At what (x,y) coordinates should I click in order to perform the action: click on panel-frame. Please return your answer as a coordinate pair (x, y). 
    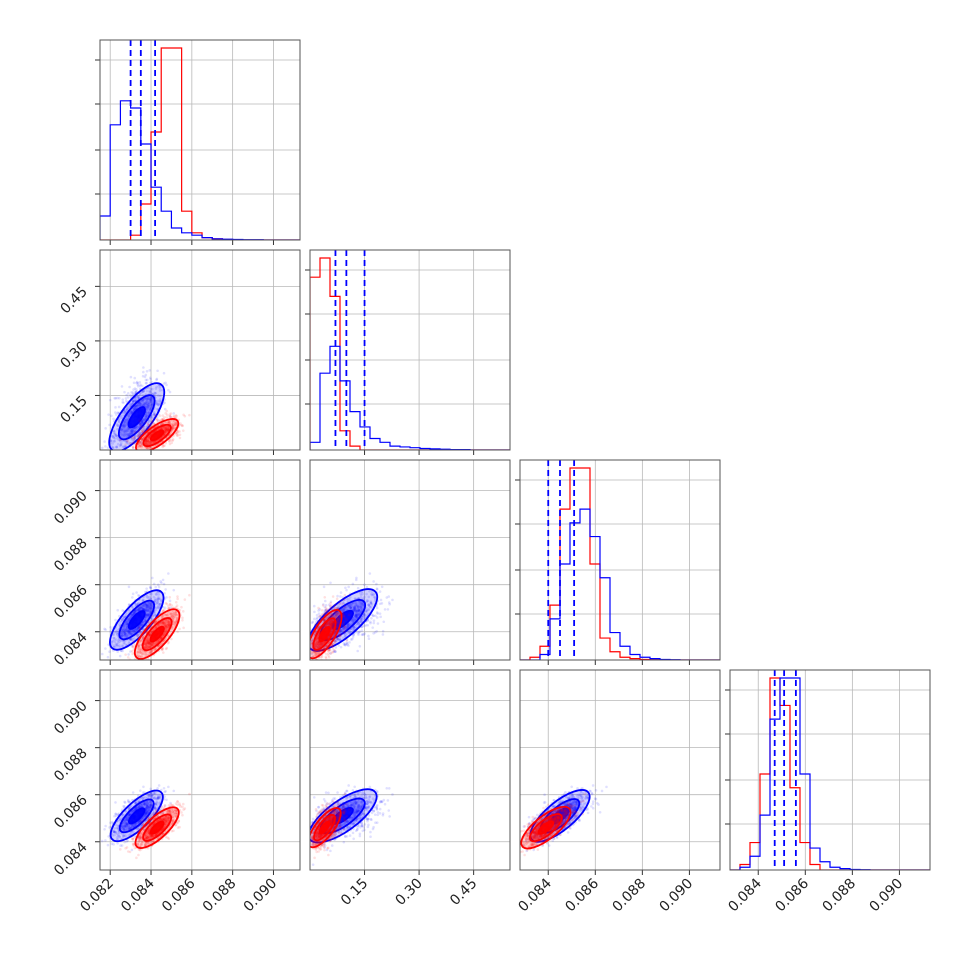
    Looking at the image, I should click on (410, 350).